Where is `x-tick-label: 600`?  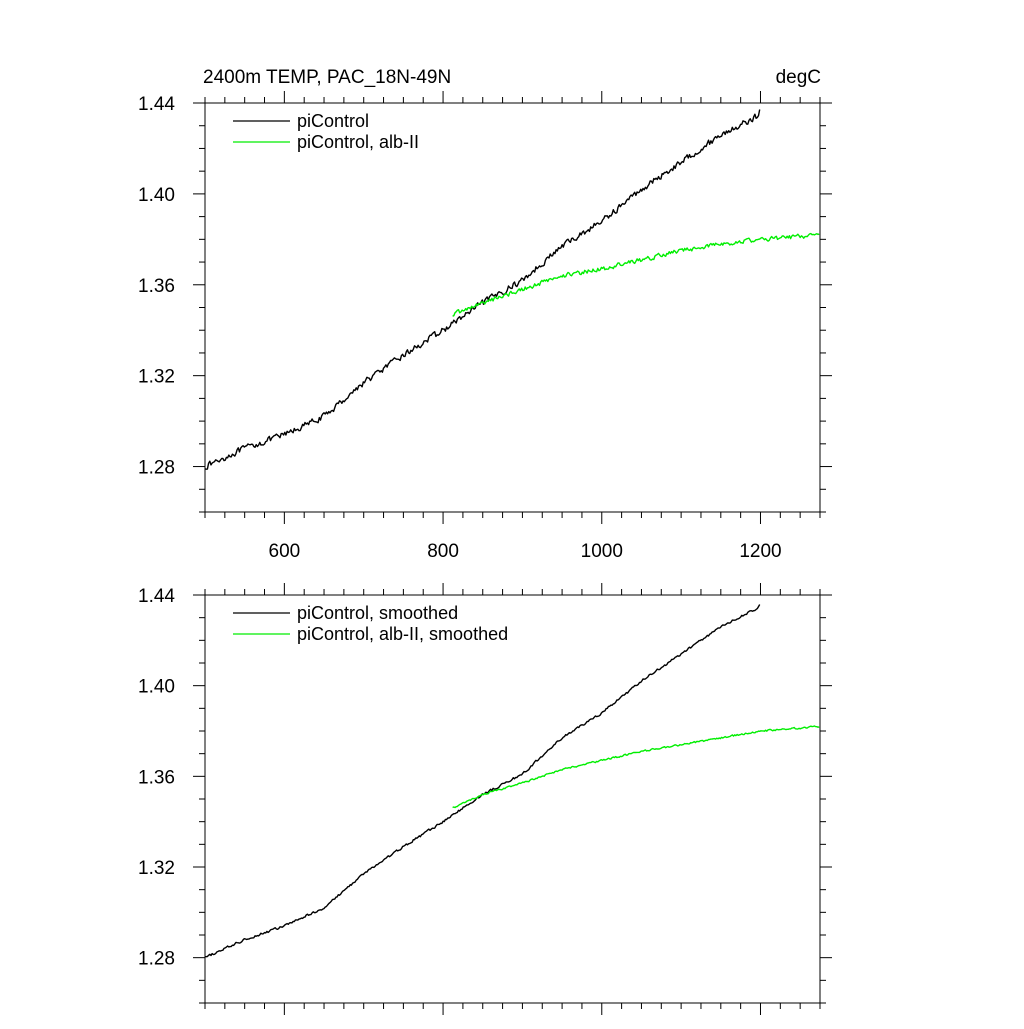 x-tick-label: 600 is located at coordinates (285, 551).